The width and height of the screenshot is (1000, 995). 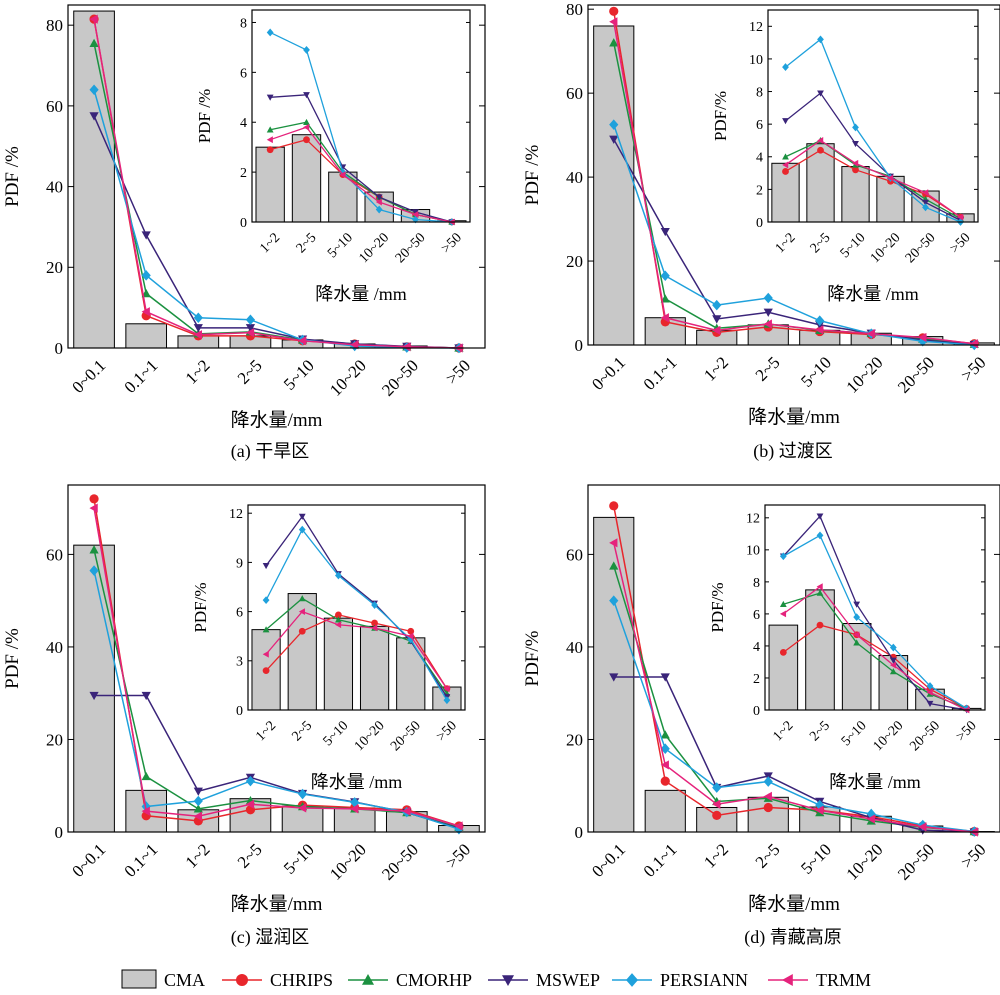 What do you see at coordinates (243, 223) in the screenshot?
I see `inset-0-ytick-label-0: 0` at bounding box center [243, 223].